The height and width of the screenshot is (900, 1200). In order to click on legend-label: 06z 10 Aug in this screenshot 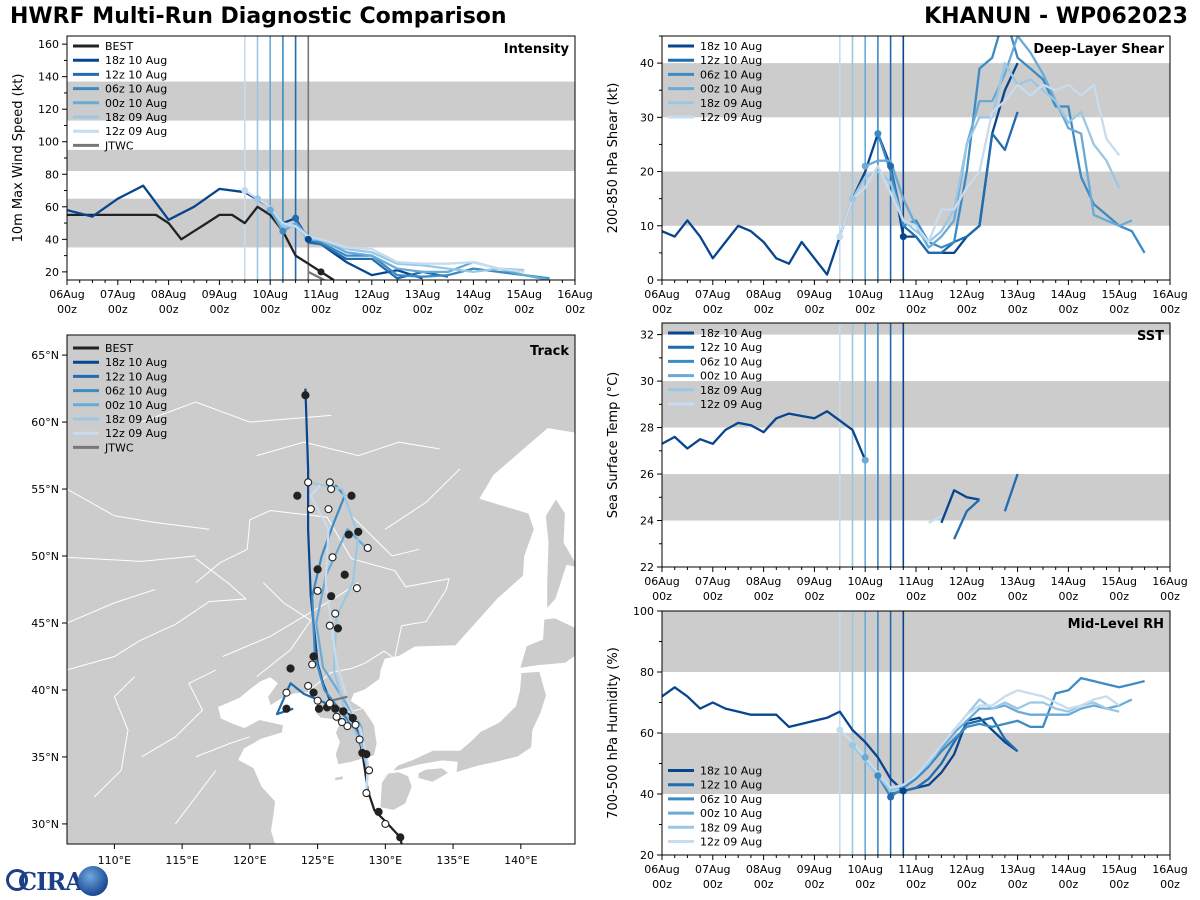, I will do `click(731, 799)`.